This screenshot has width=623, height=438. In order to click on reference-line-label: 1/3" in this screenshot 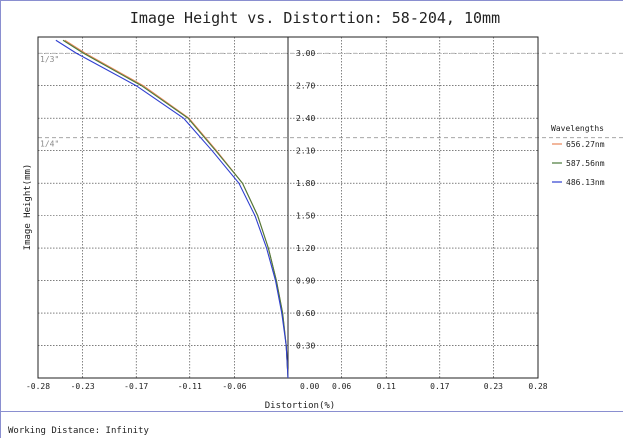, I will do `click(49, 59)`.